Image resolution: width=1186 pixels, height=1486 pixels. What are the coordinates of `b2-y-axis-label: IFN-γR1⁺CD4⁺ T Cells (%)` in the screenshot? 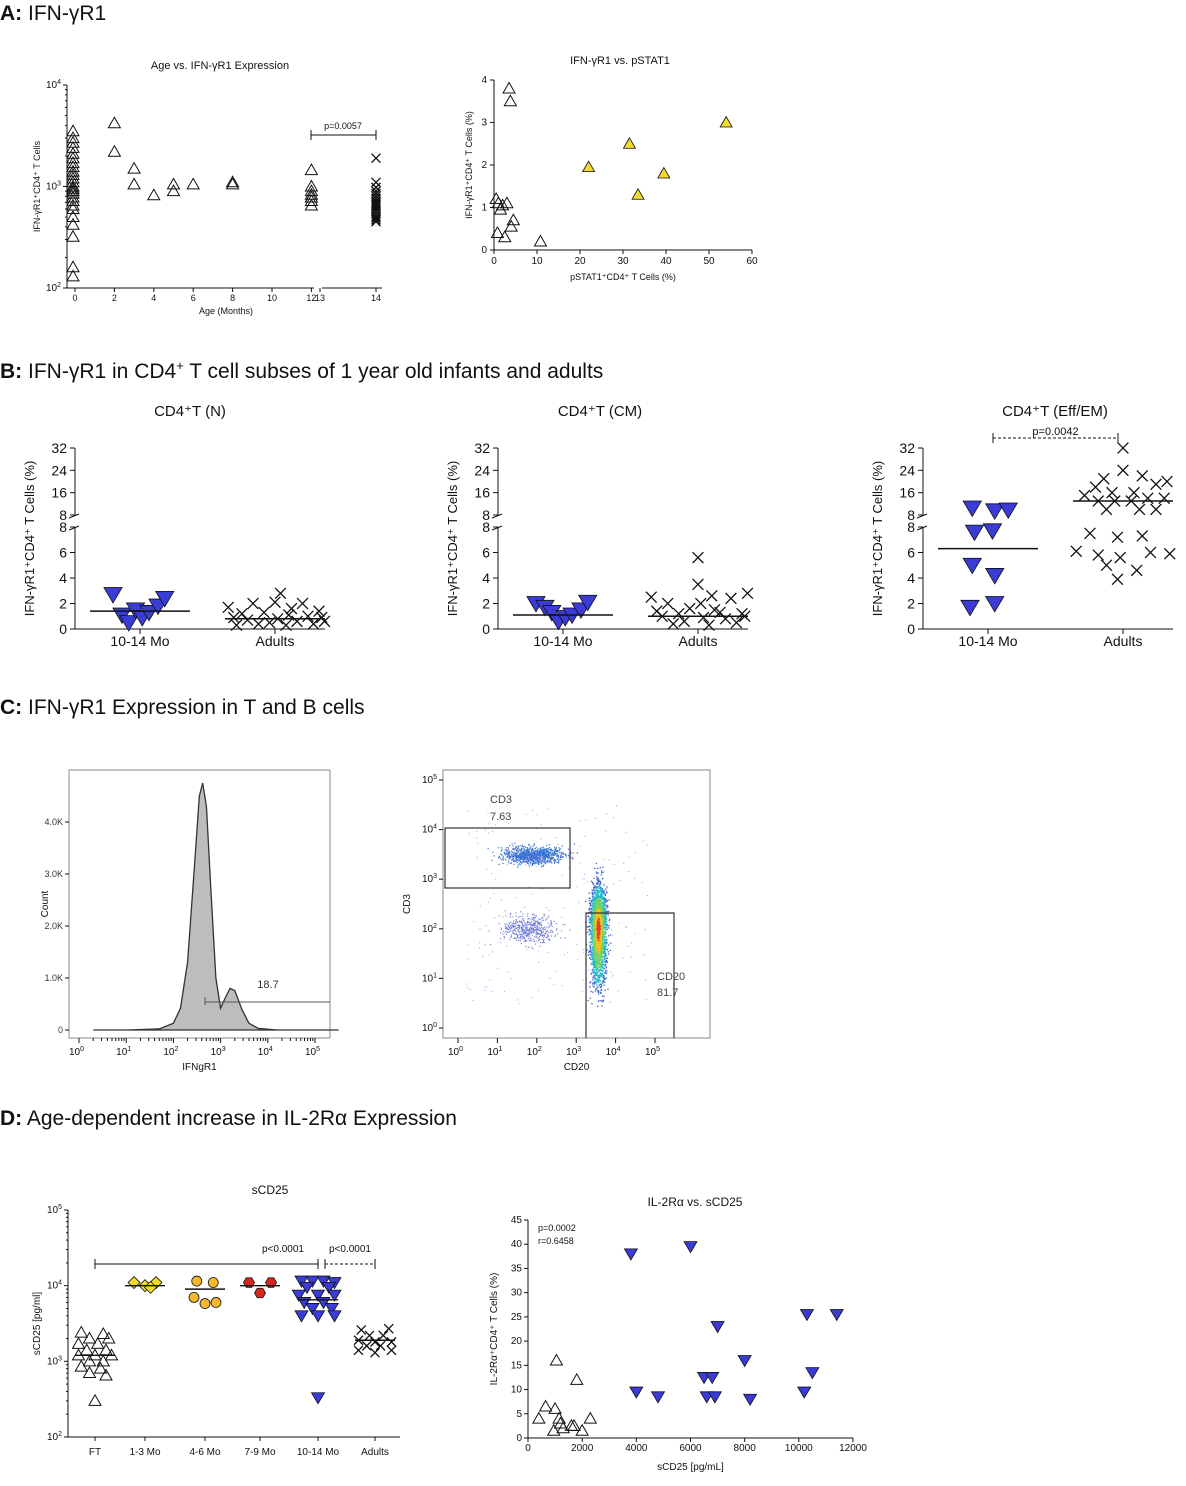 It's located at (452, 539).